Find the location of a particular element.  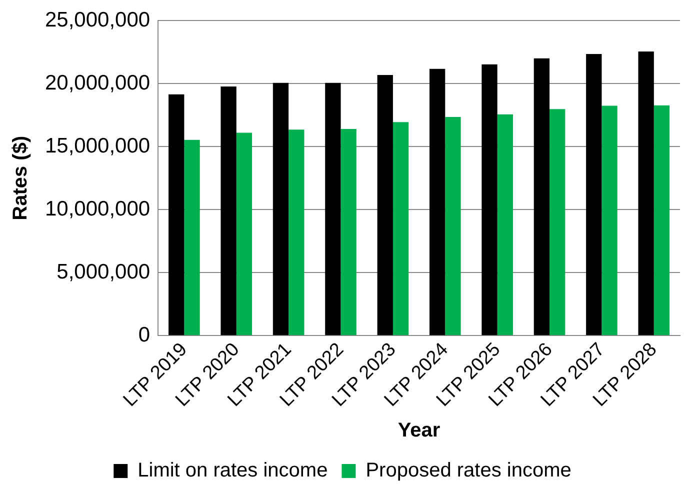

y-tick-label: 20,000,000 is located at coordinates (97, 82).